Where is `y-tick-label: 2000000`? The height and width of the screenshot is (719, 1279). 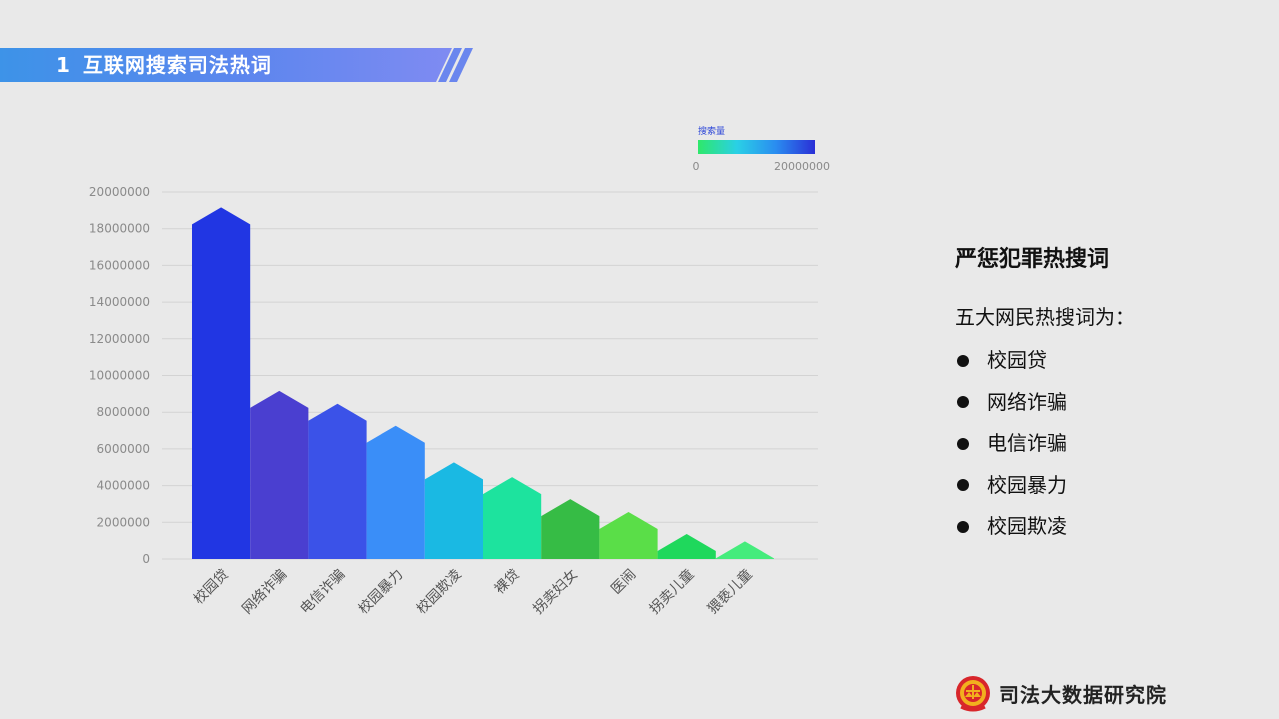 y-tick-label: 2000000 is located at coordinates (123, 522).